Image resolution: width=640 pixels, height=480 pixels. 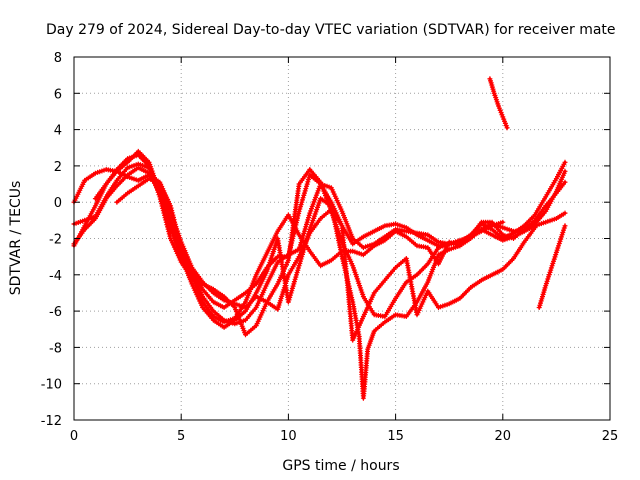 What do you see at coordinates (181, 436) in the screenshot?
I see `x-tick-label: 5` at bounding box center [181, 436].